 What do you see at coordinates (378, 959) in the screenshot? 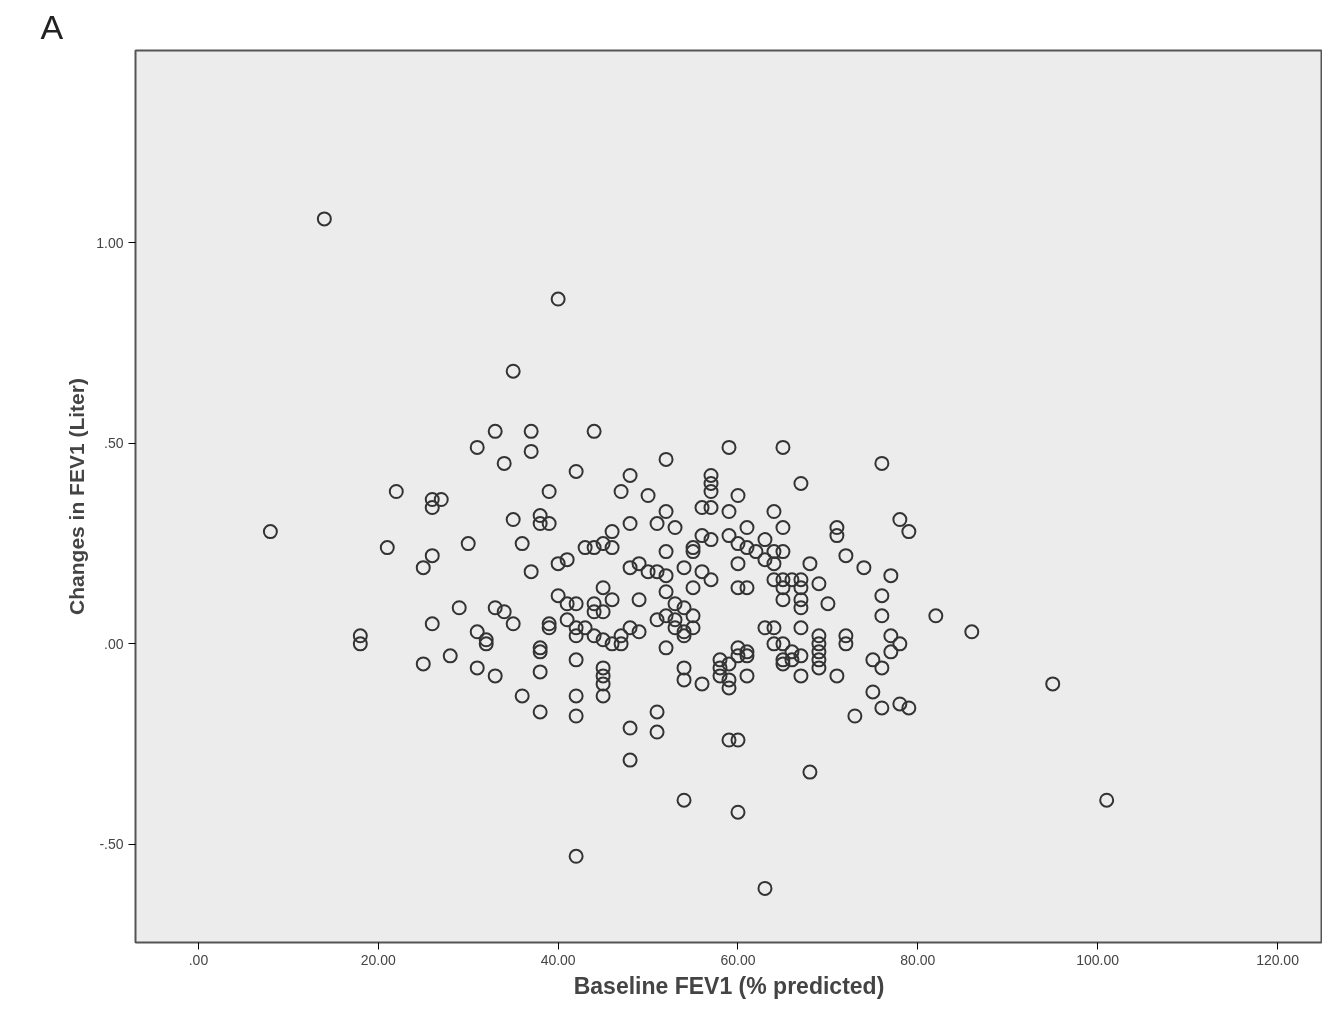
I see `x-tick-label: 20.00` at bounding box center [378, 959].